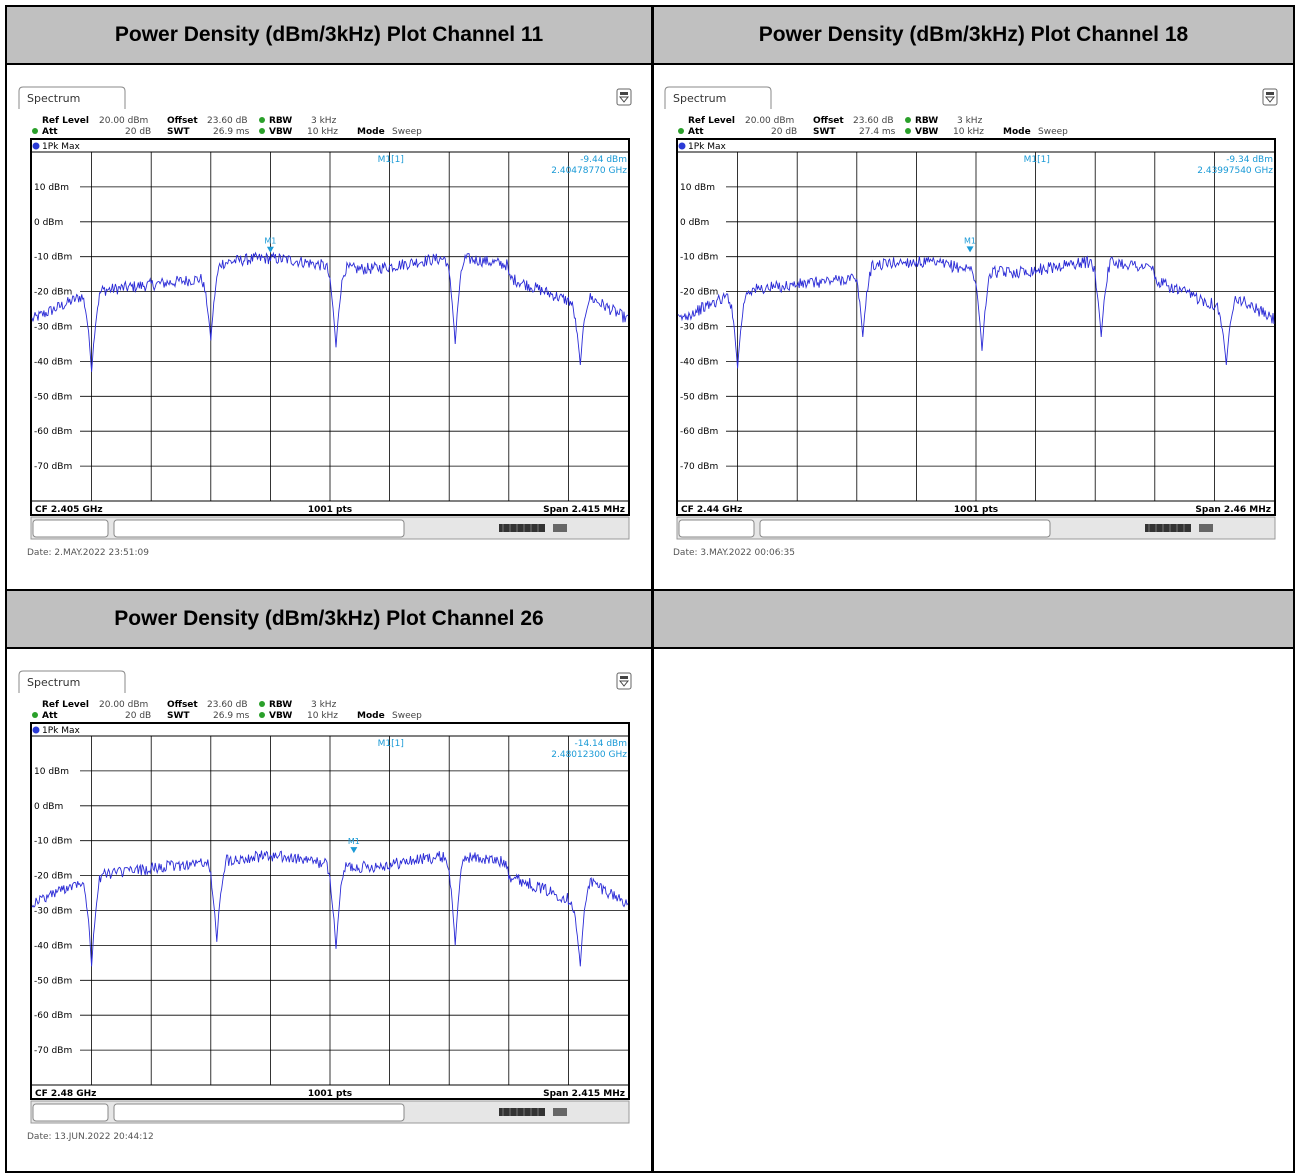 This screenshot has height=1176, width=1299. Describe the element at coordinates (973, 620) in the screenshot. I see `panel-header-empty` at that location.